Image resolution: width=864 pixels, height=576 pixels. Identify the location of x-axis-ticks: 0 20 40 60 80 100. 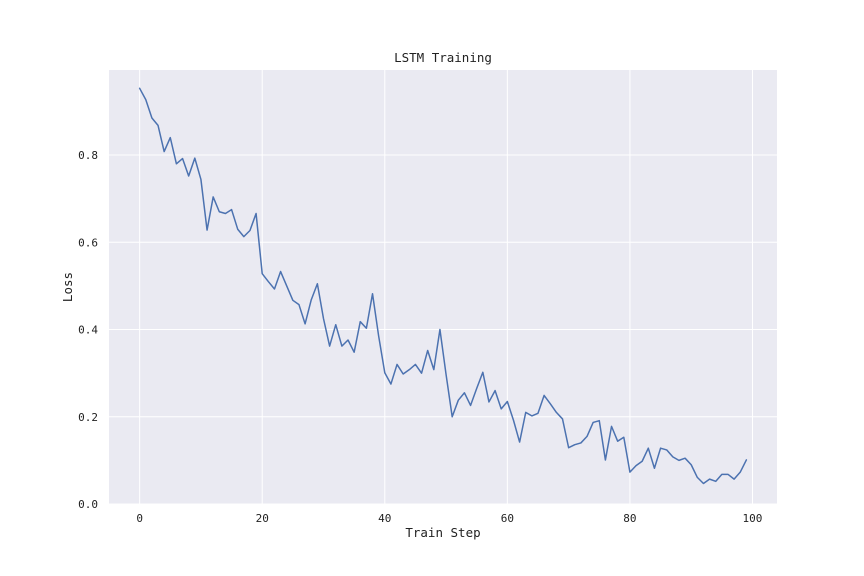
(449, 518).